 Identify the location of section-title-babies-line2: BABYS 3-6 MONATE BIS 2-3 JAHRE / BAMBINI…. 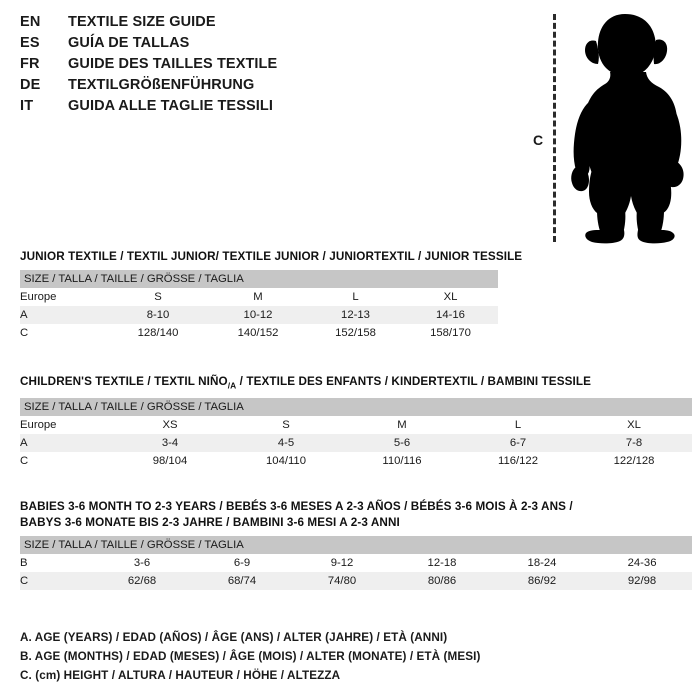
(210, 522).